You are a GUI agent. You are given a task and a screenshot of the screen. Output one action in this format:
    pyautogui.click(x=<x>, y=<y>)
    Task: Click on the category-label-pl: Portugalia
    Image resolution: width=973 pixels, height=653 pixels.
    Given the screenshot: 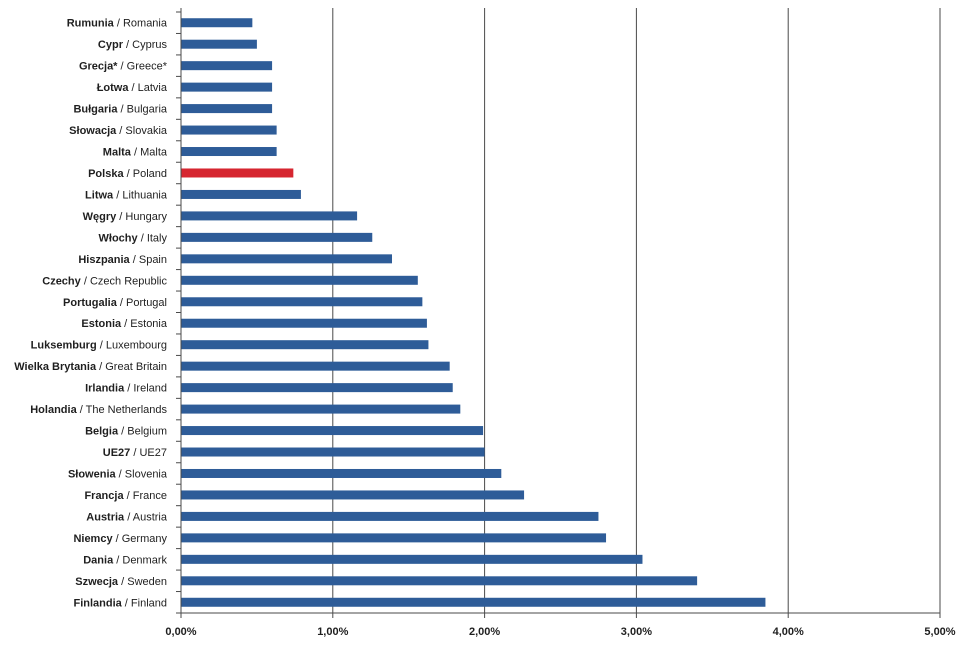 What is the action you would take?
    pyautogui.click(x=90, y=303)
    